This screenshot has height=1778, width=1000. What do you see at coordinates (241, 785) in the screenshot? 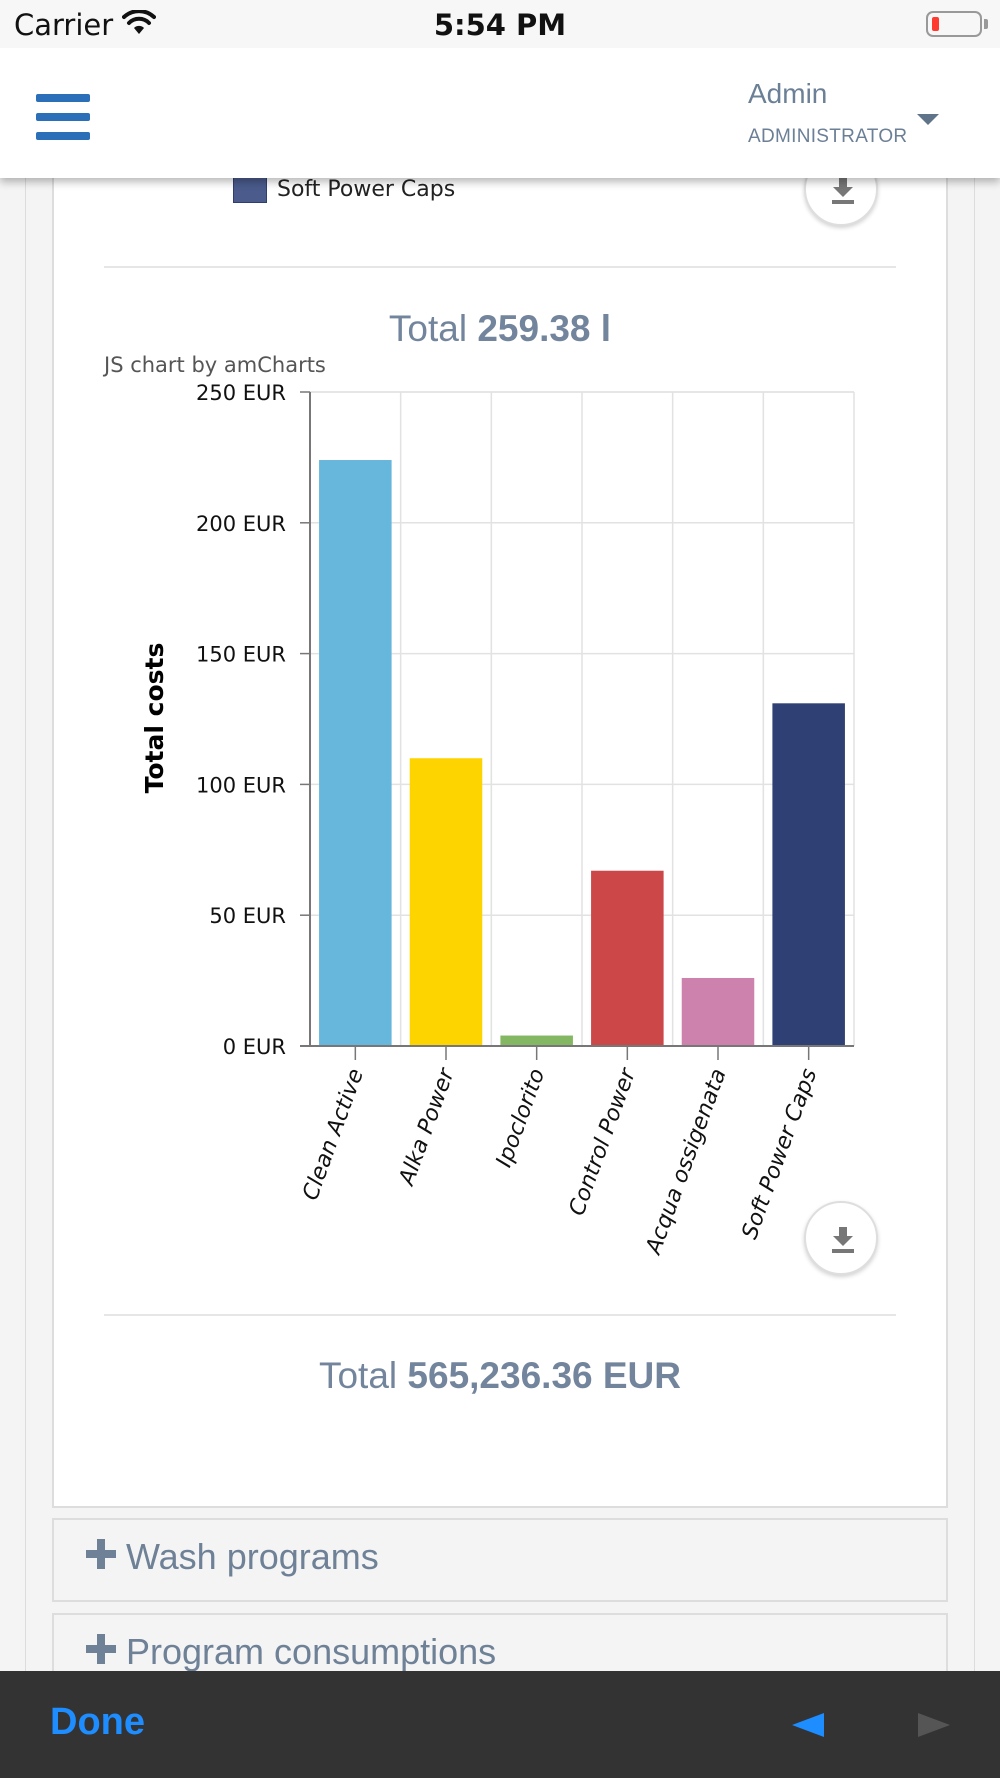
I see `y-tick-label: 100 EUR` at bounding box center [241, 785].